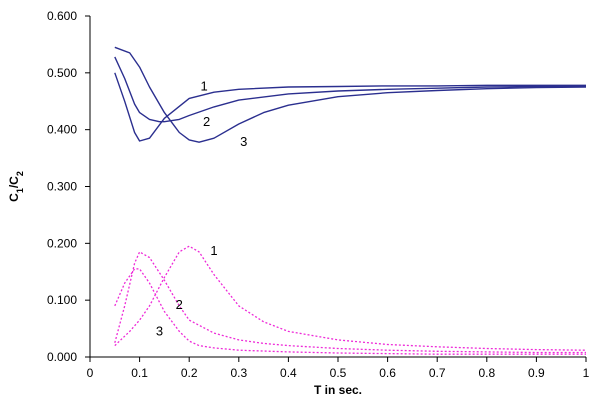 This screenshot has height=411, width=595. Describe the element at coordinates (338, 390) in the screenshot. I see `x-axis-title: T in sec.` at that location.